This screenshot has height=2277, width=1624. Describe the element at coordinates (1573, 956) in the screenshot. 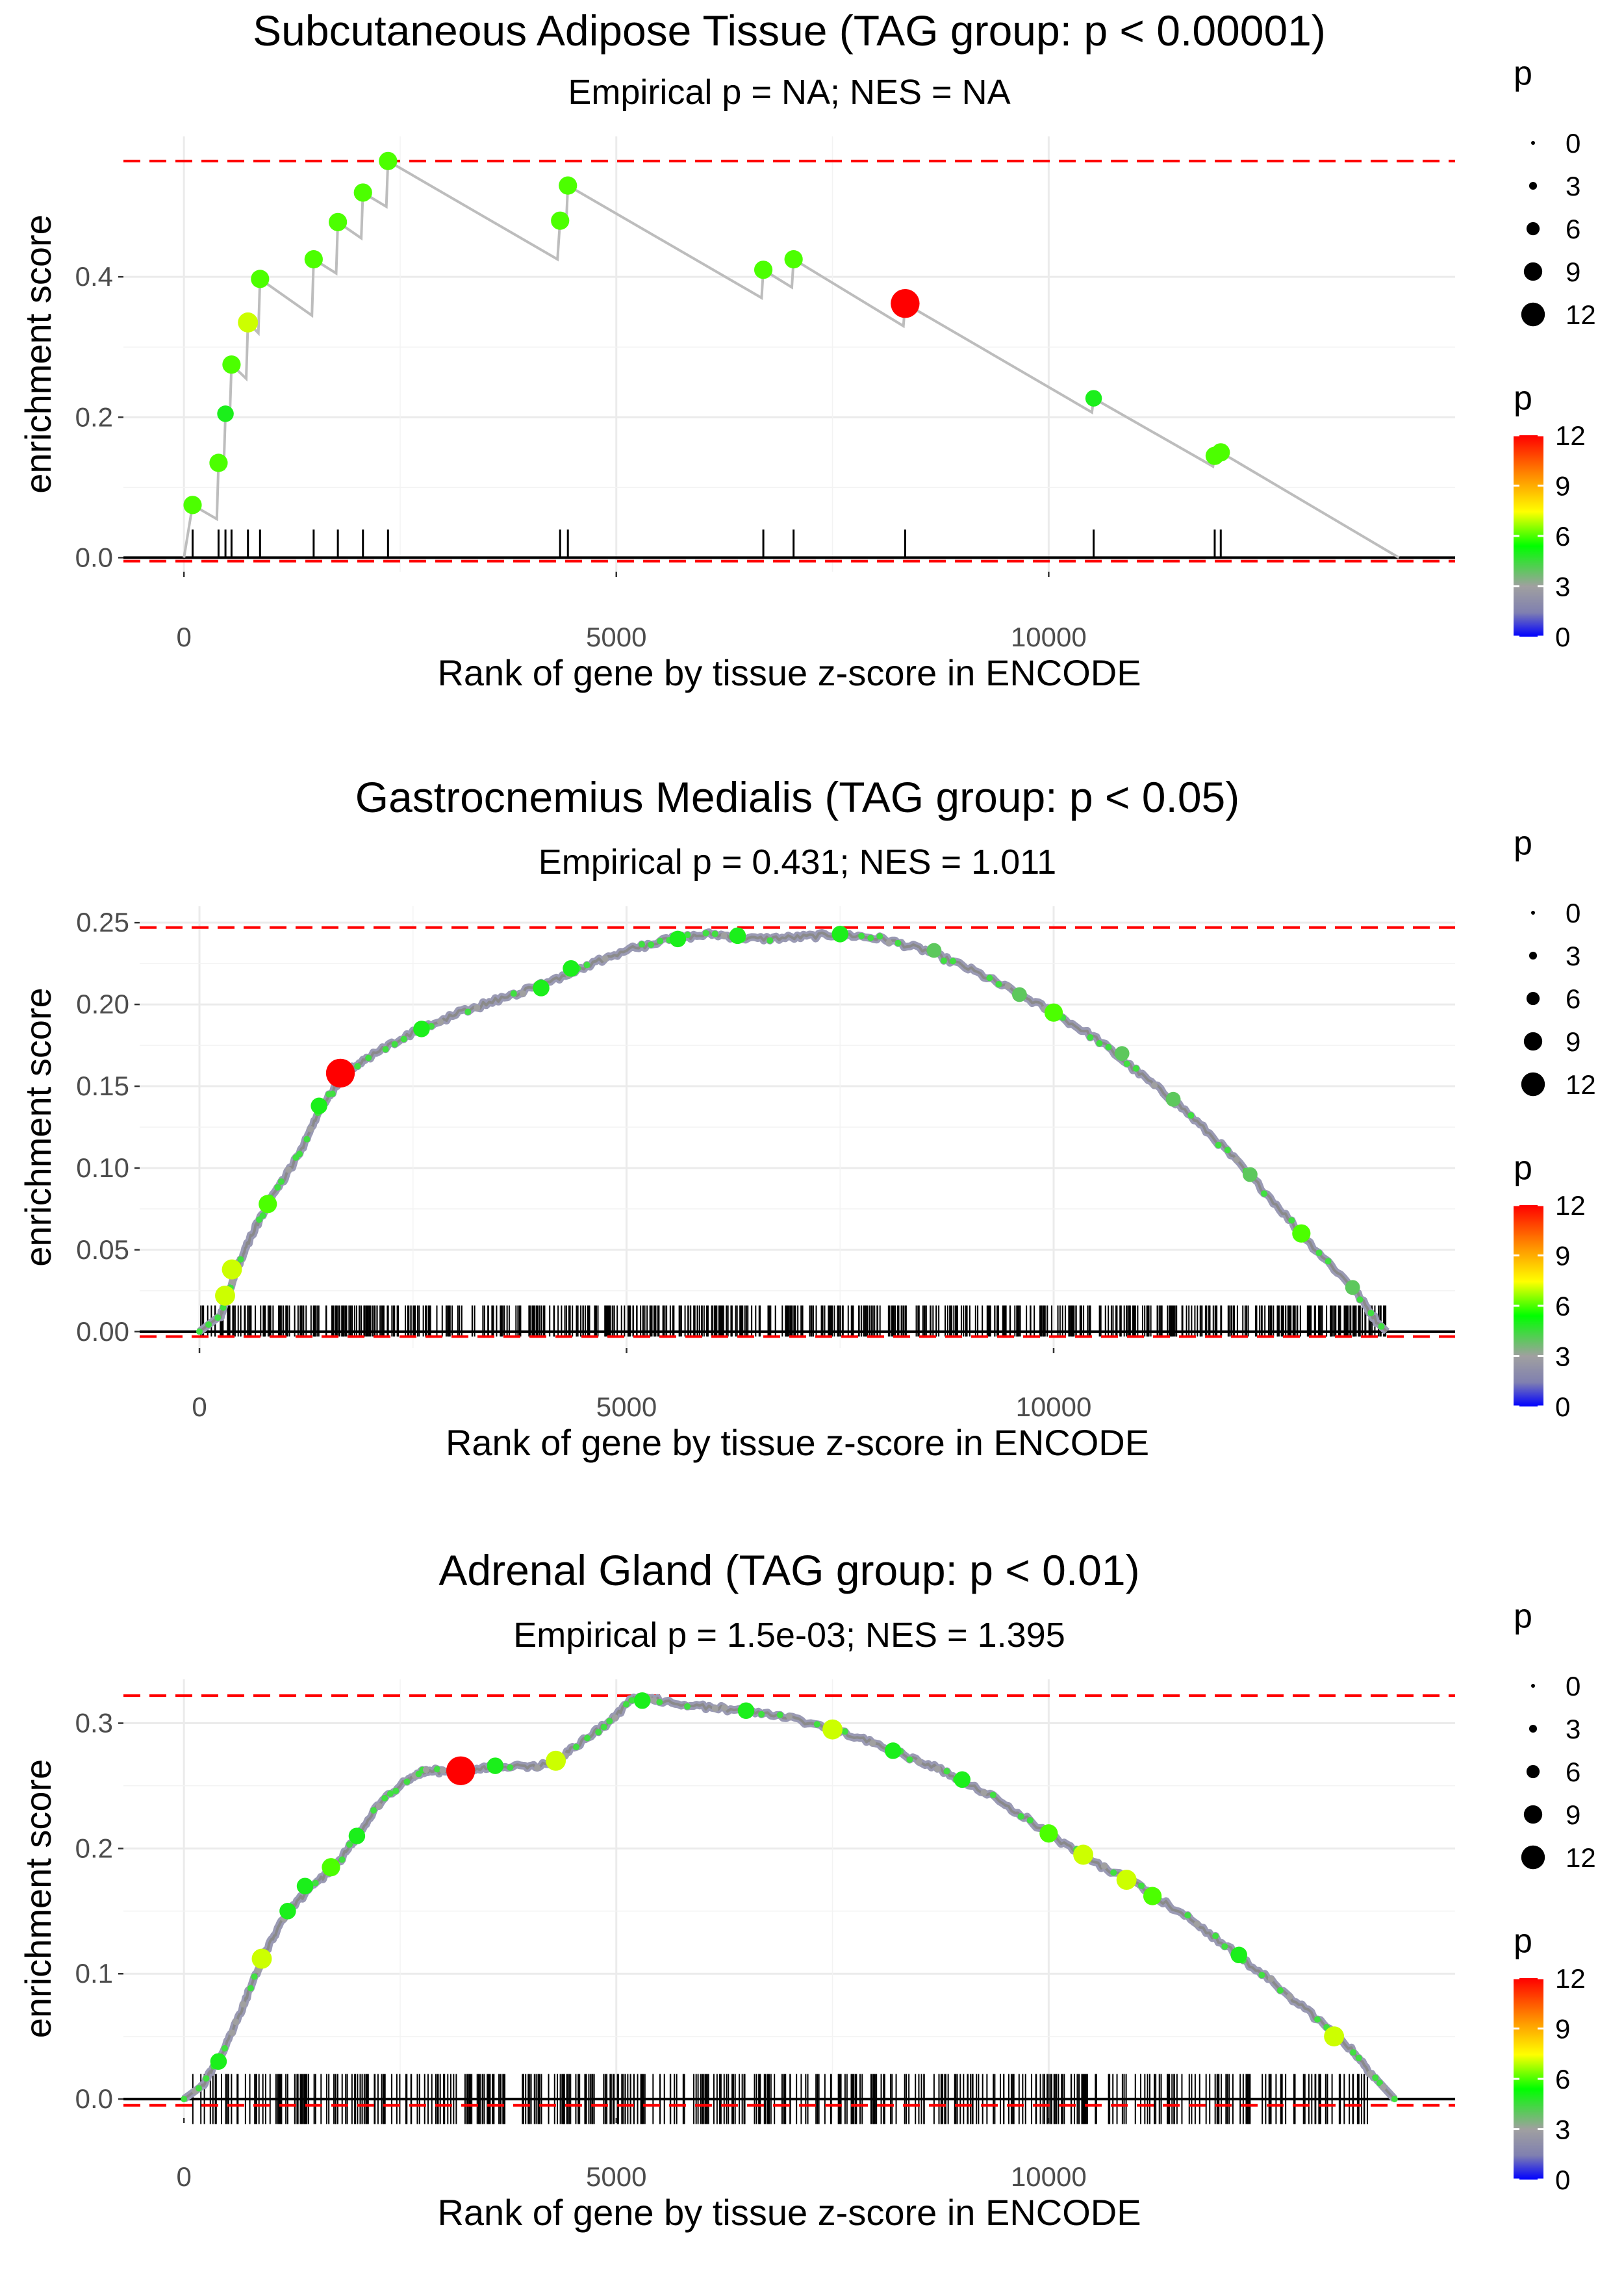

I see `size-legend-label: 3` at that location.